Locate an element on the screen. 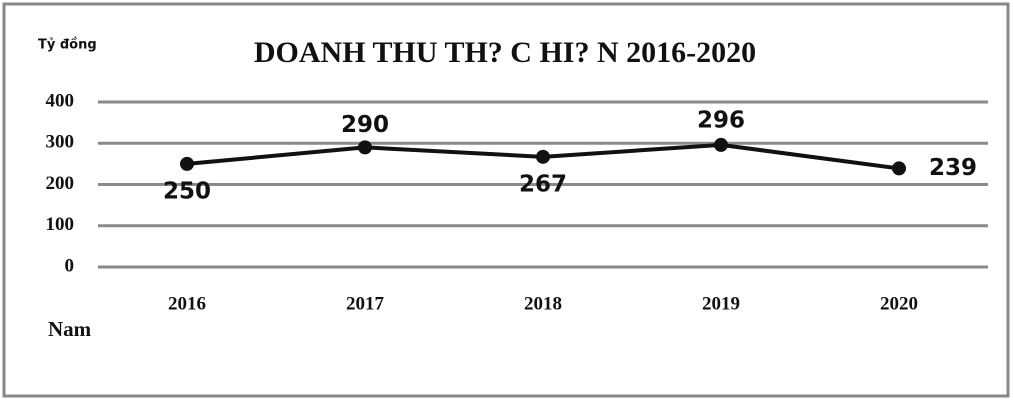 This screenshot has height=400, width=1013. y-tick-label: 100 is located at coordinates (60, 224).